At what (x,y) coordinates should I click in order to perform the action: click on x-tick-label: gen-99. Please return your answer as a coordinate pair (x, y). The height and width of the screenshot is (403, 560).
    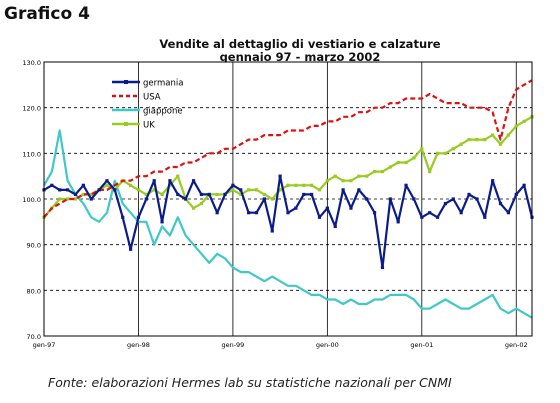
    Looking at the image, I should click on (232, 345).